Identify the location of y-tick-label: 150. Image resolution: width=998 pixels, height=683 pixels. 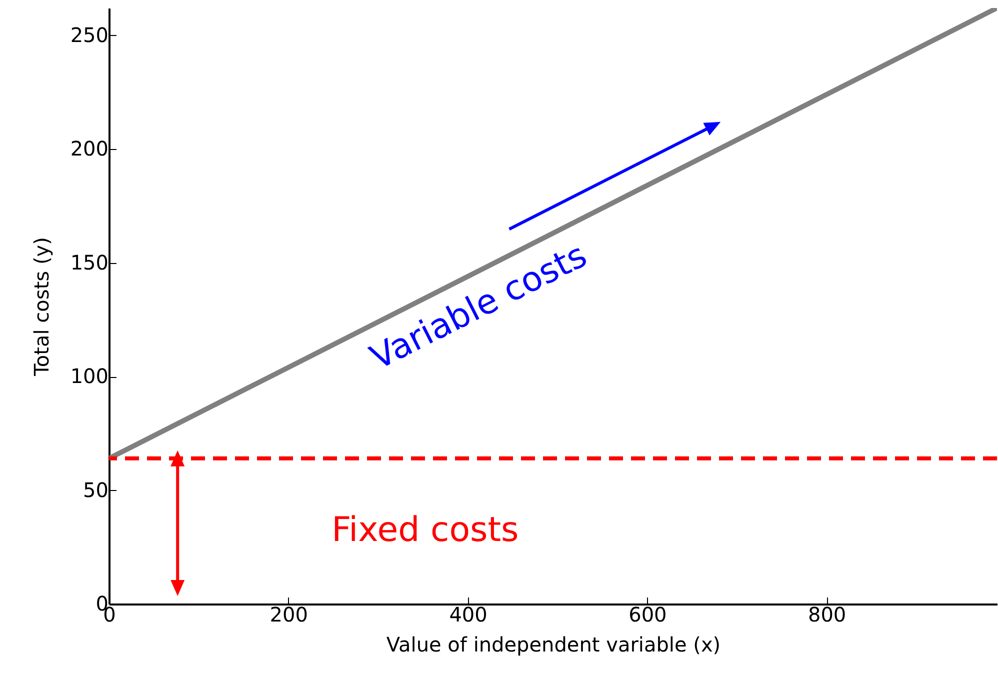
(89, 262).